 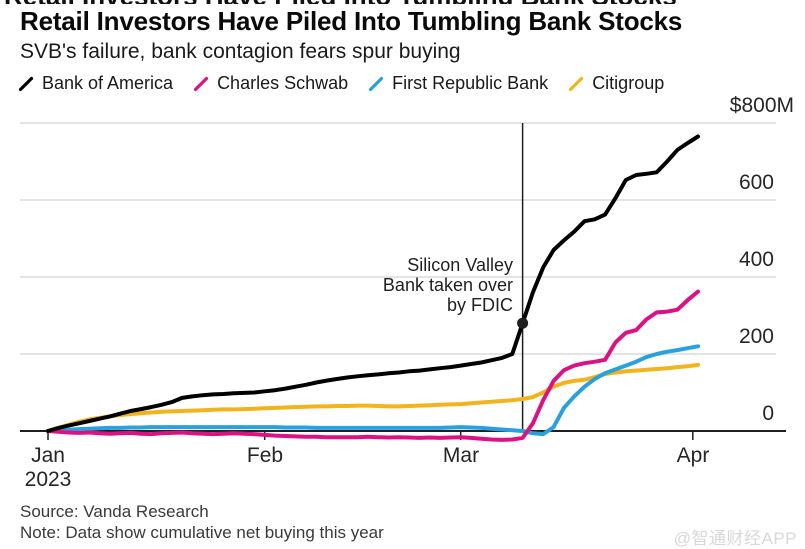 I want to click on annotation-line: by FDIC, so click(x=479, y=305).